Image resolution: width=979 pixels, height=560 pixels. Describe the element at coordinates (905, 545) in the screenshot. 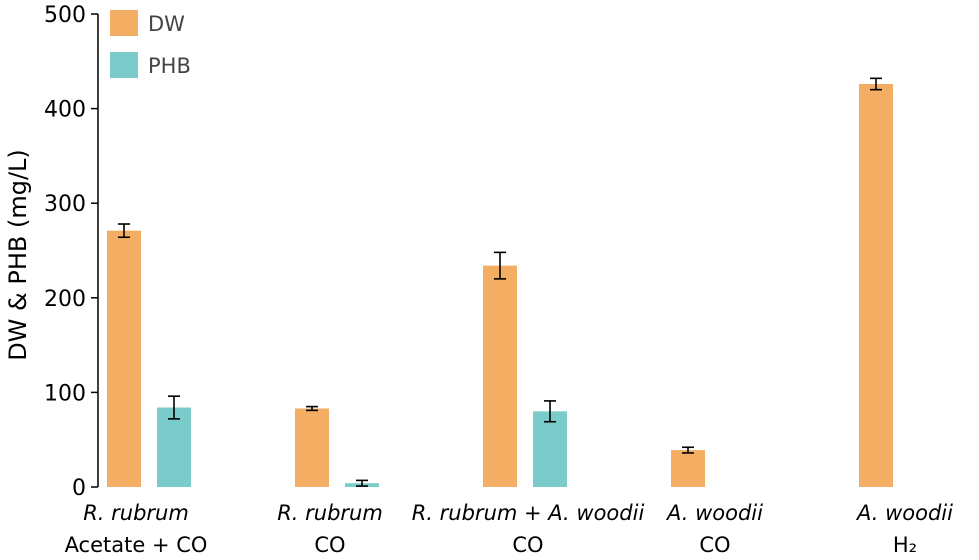

I see `category-label-line2: H₂` at that location.